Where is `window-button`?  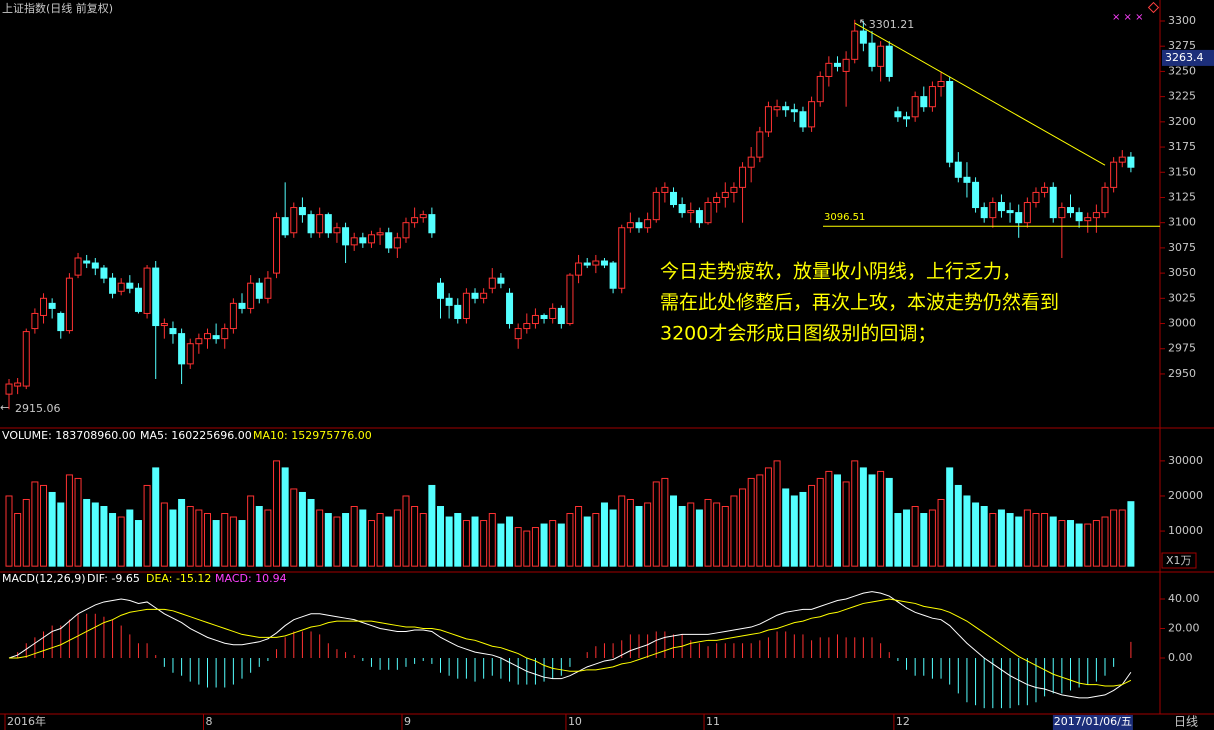 window-button is located at coordinates (1153, 7).